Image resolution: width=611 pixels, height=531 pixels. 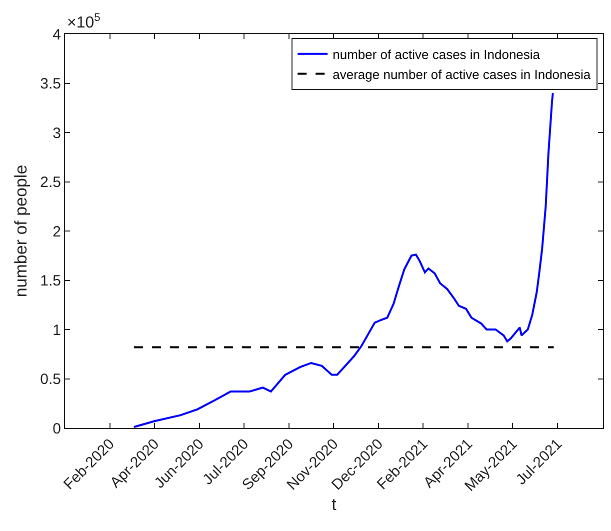 I want to click on y-tick-label: 3, so click(x=56, y=133).